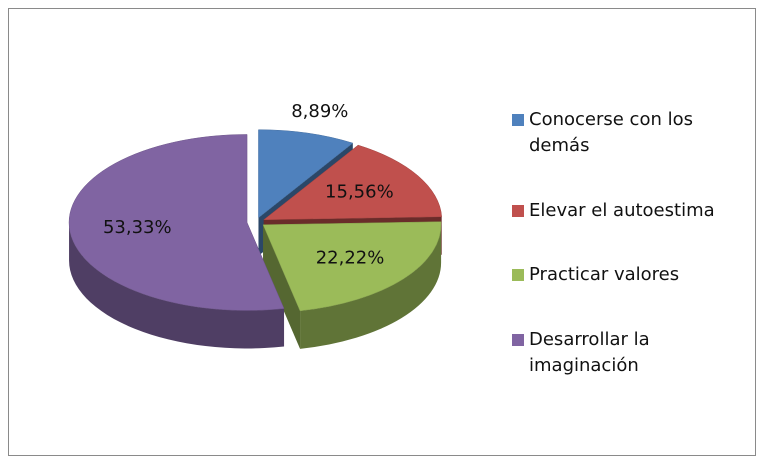 Image resolution: width=766 pixels, height=466 pixels. I want to click on legend-item: Conocerse con los demás, so click(627, 133).